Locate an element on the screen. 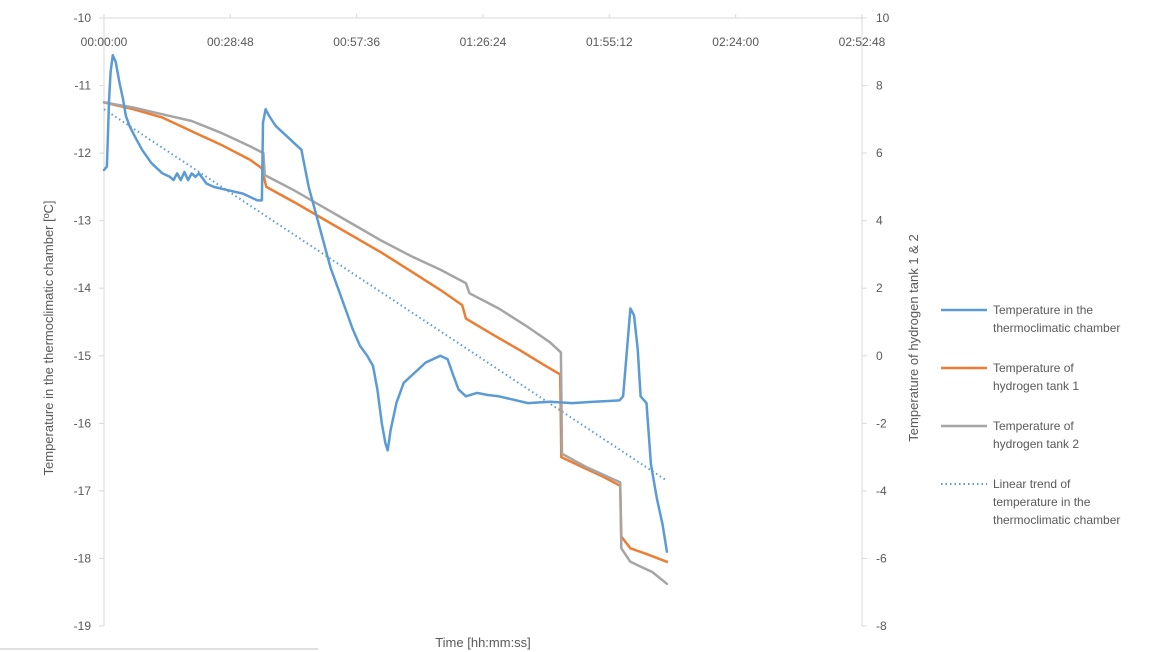  y2-tick-label: -4 is located at coordinates (881, 491).